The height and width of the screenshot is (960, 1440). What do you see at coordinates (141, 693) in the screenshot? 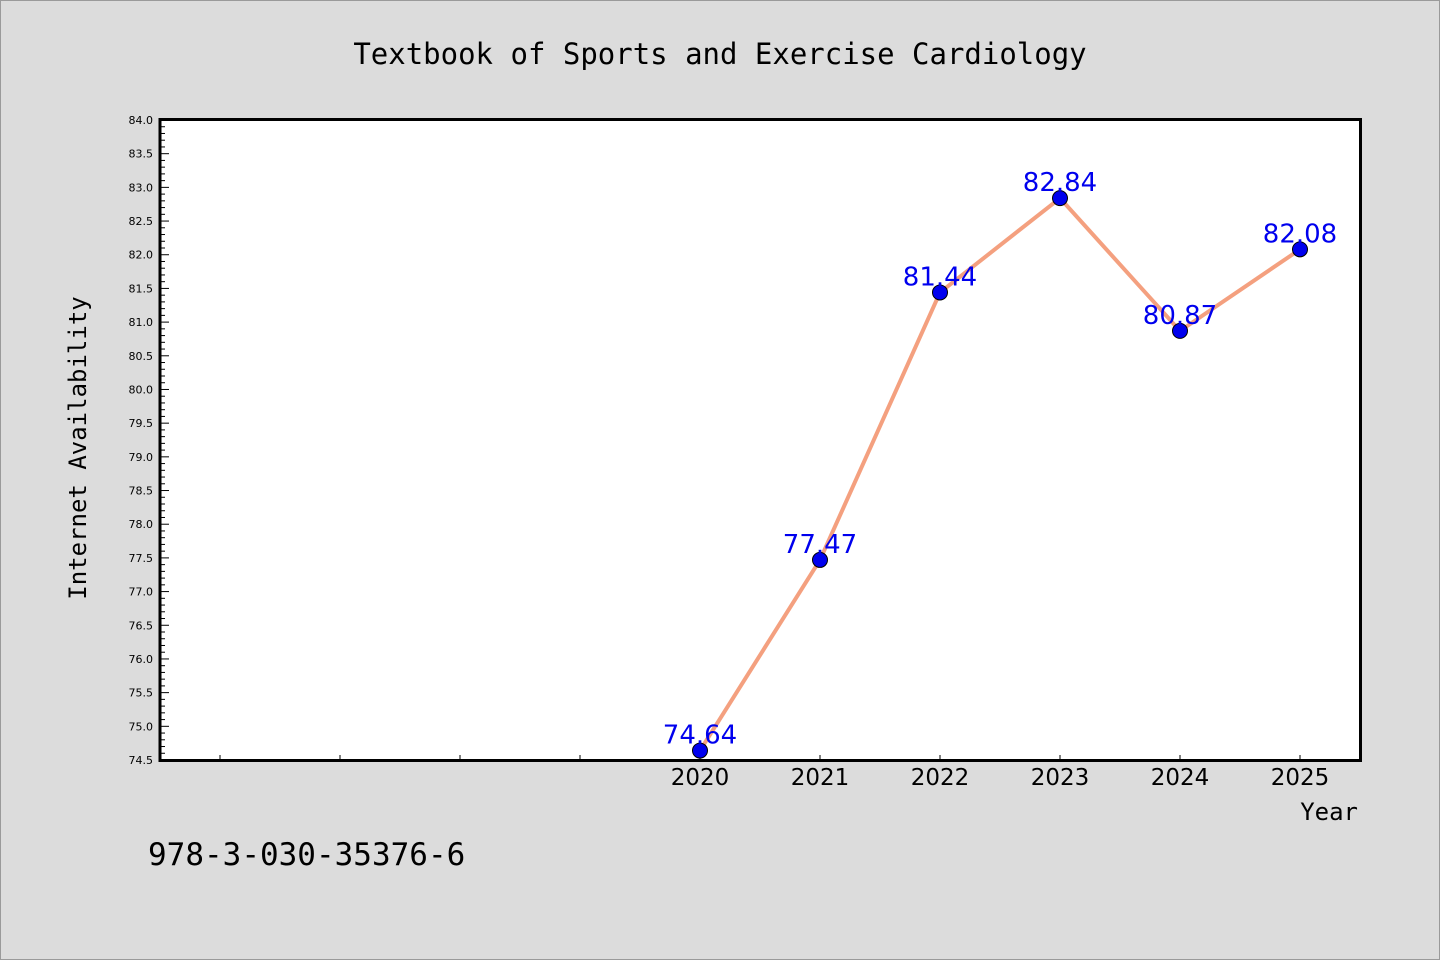
I see `y-tick-label: 75.5` at bounding box center [141, 693].